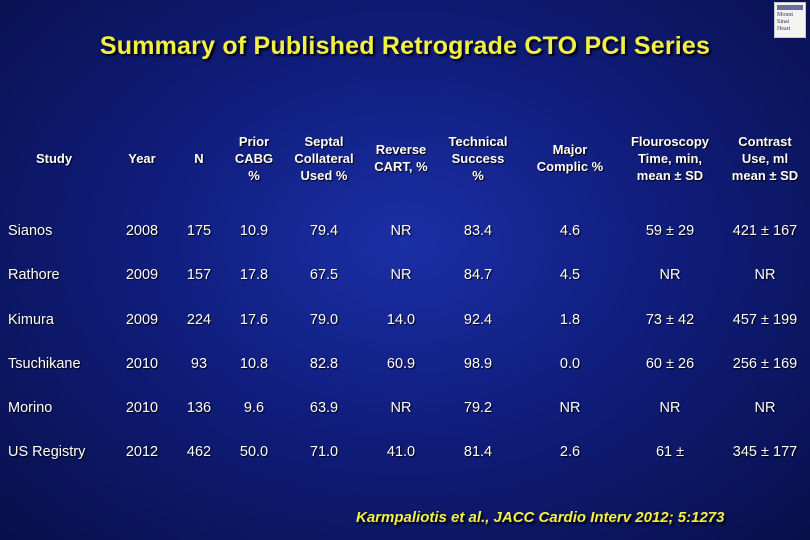 The image size is (810, 540). What do you see at coordinates (254, 231) in the screenshot?
I see `table-cell: 10.9` at bounding box center [254, 231].